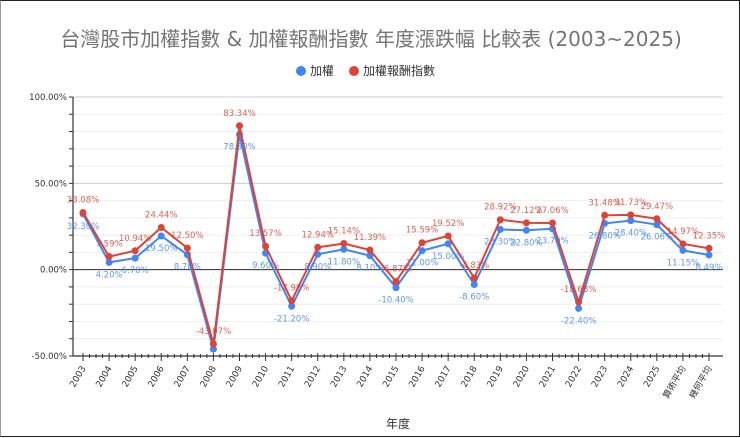  What do you see at coordinates (496, 376) in the screenshot?
I see `x-tick-label: 2019` at bounding box center [496, 376].